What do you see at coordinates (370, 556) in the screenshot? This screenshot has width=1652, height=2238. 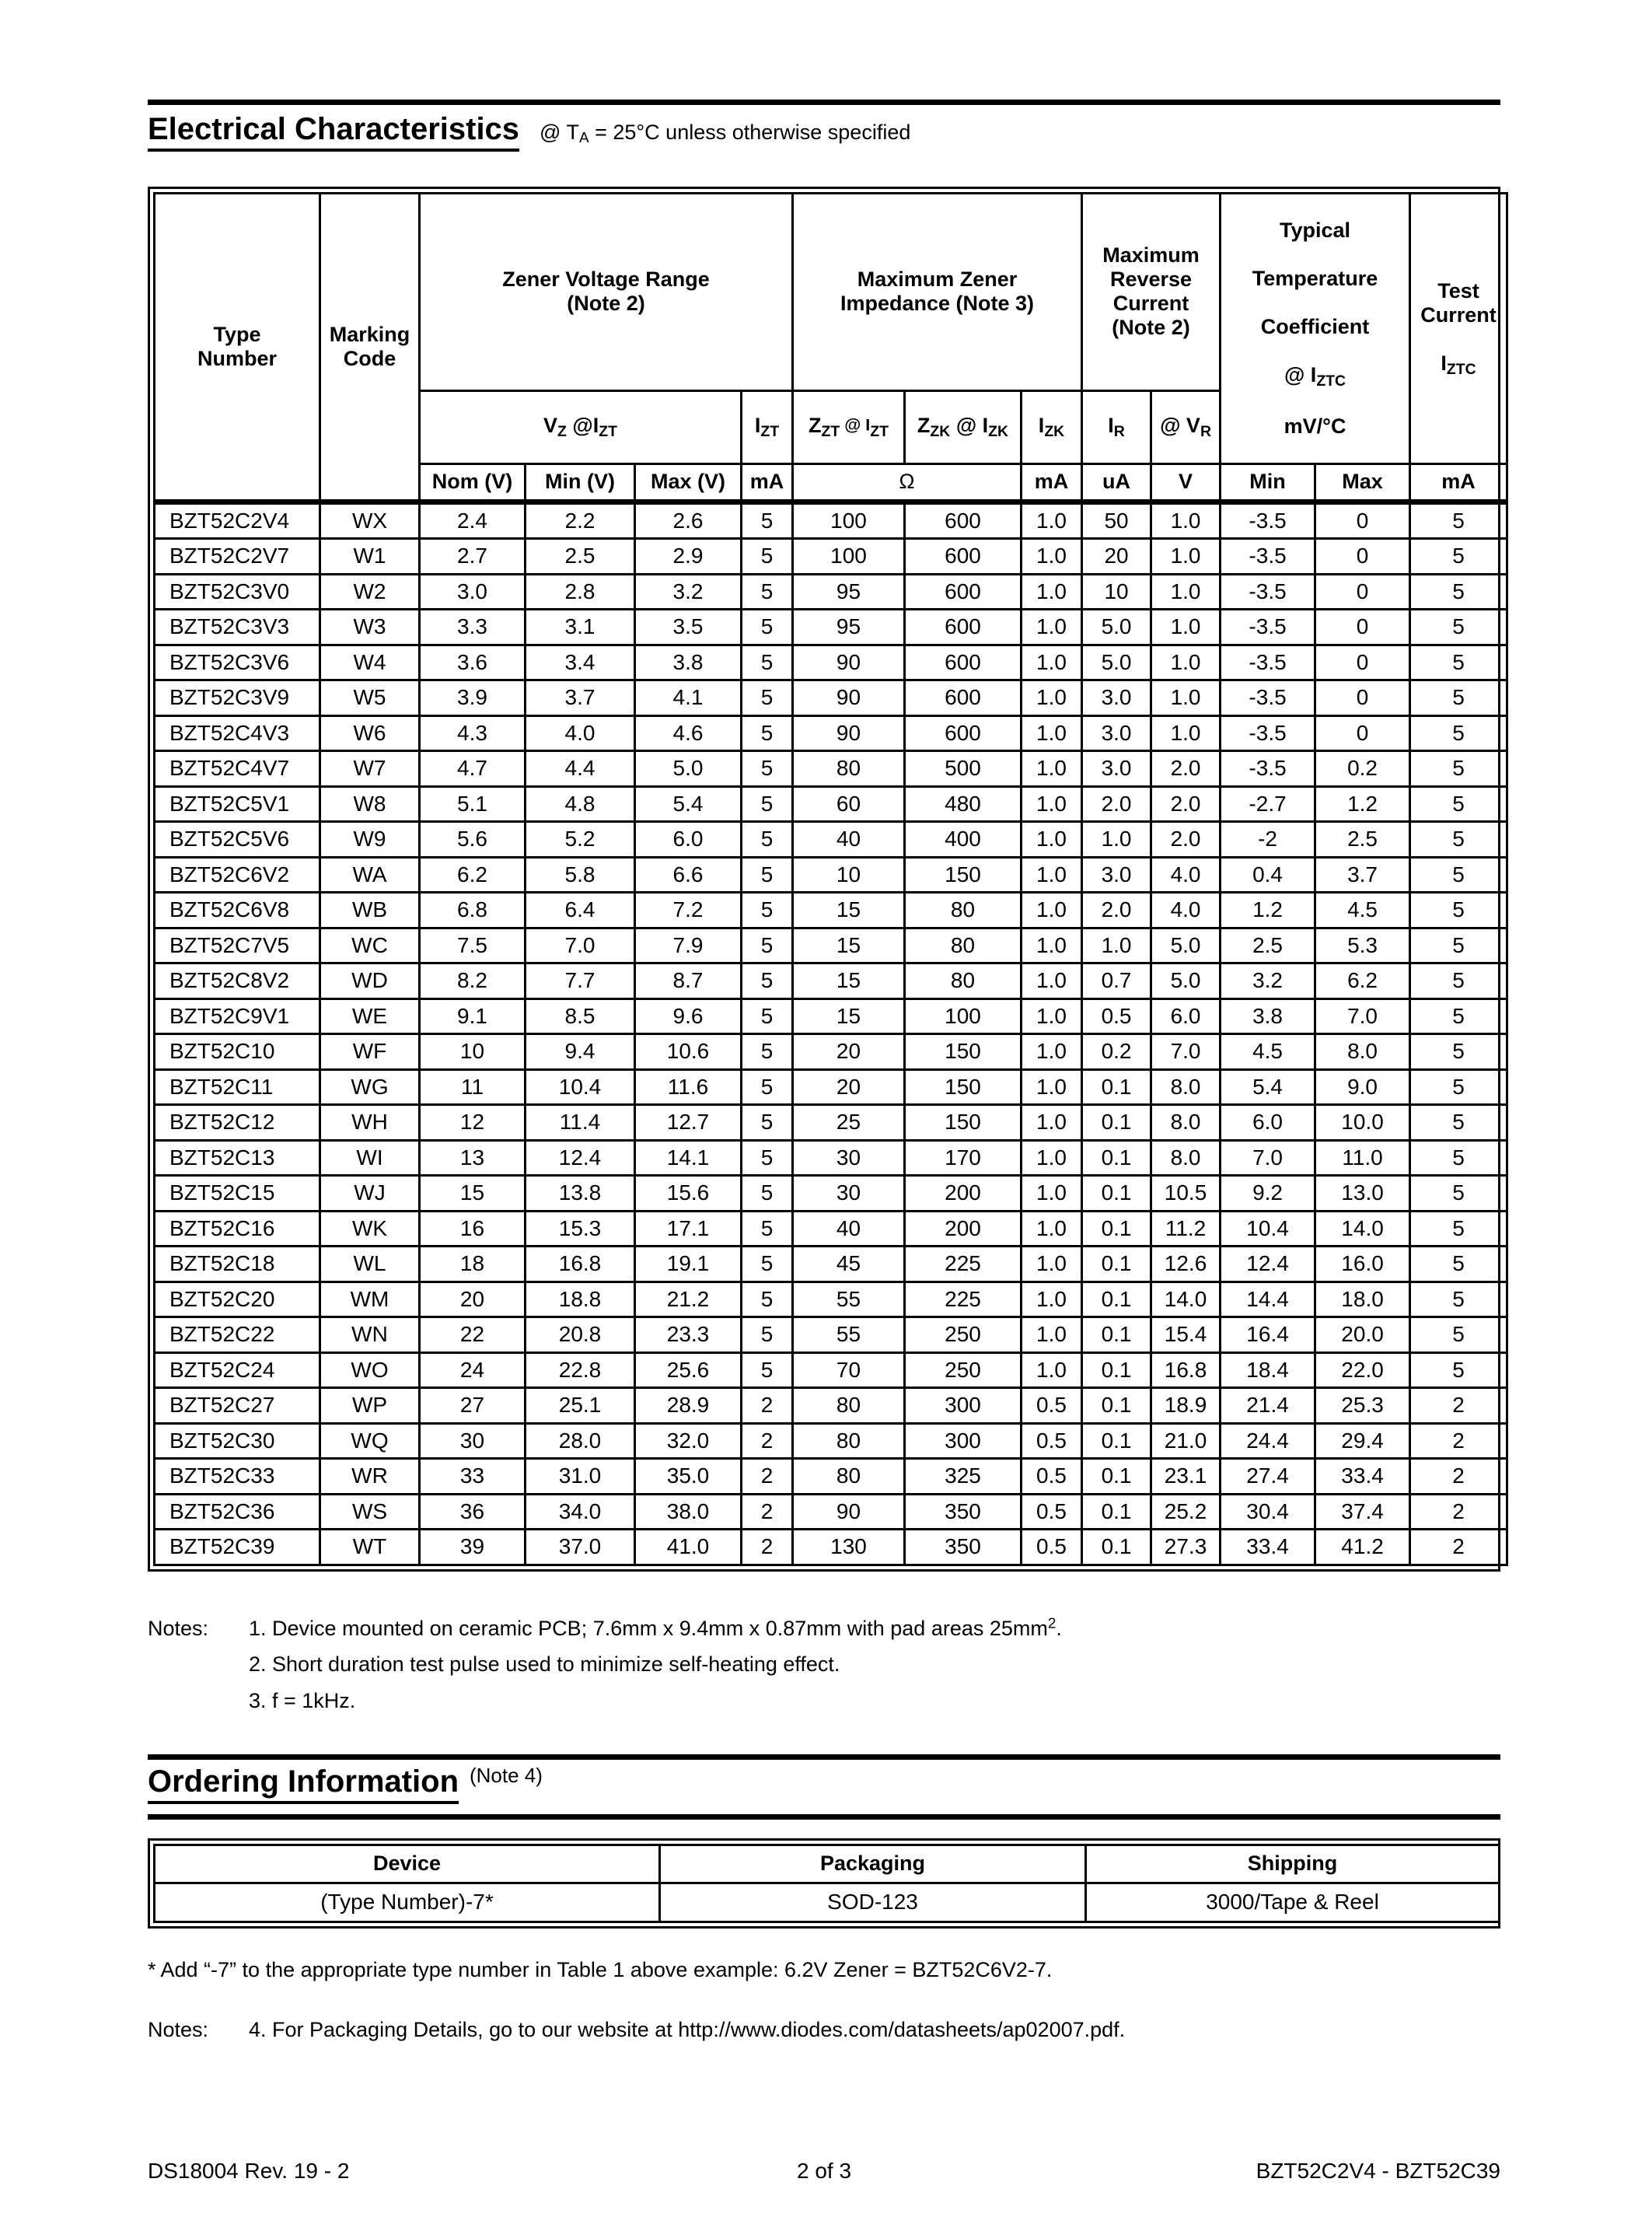 I see `table-cell: W1` at bounding box center [370, 556].